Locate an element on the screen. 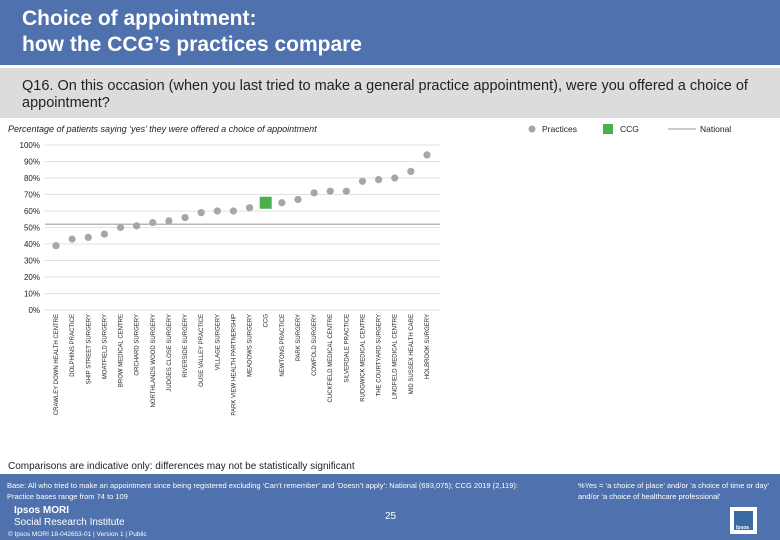 Image resolution: width=780 pixels, height=540 pixels. x-tick-label: RUDGWICK MEDICAL CENTRE is located at coordinates (363, 358).